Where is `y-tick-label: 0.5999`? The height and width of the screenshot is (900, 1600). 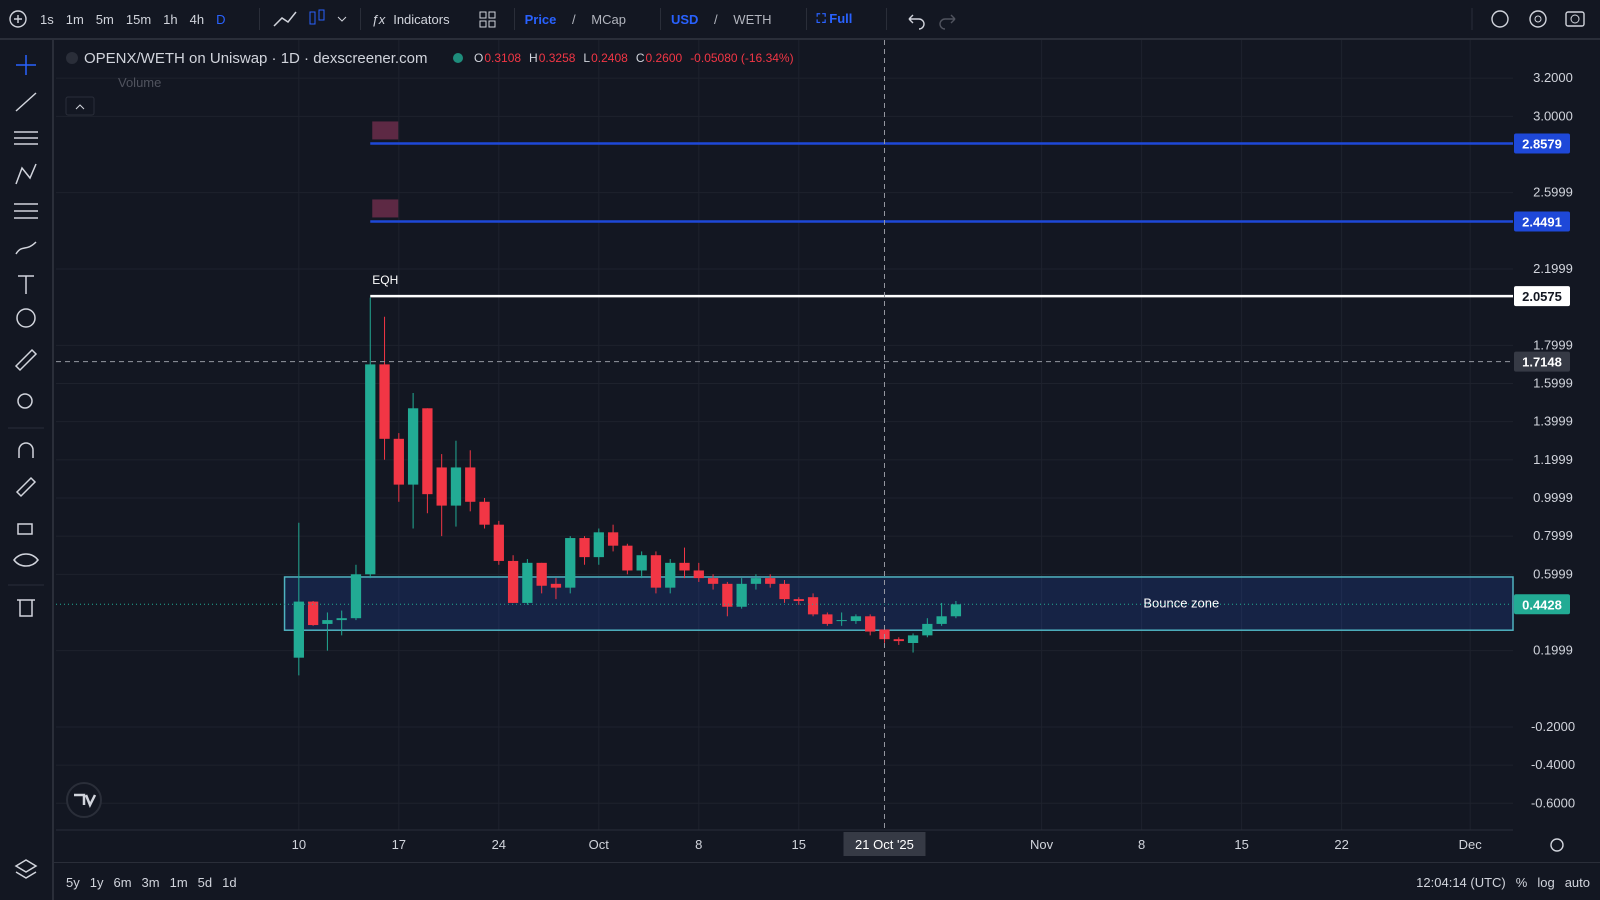
y-tick-label: 0.5999 is located at coordinates (1553, 573).